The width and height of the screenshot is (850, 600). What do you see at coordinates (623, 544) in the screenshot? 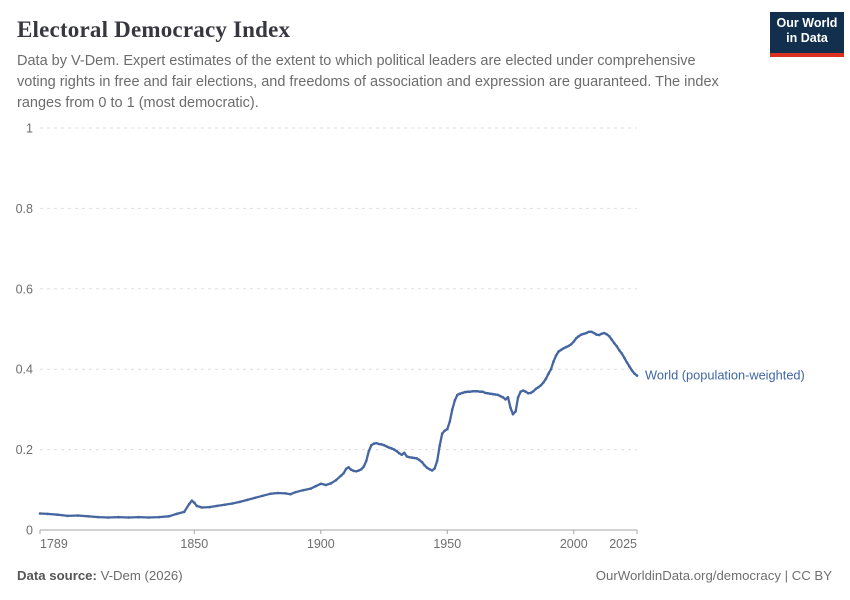
I see `x-tick-label: 2025` at bounding box center [623, 544].